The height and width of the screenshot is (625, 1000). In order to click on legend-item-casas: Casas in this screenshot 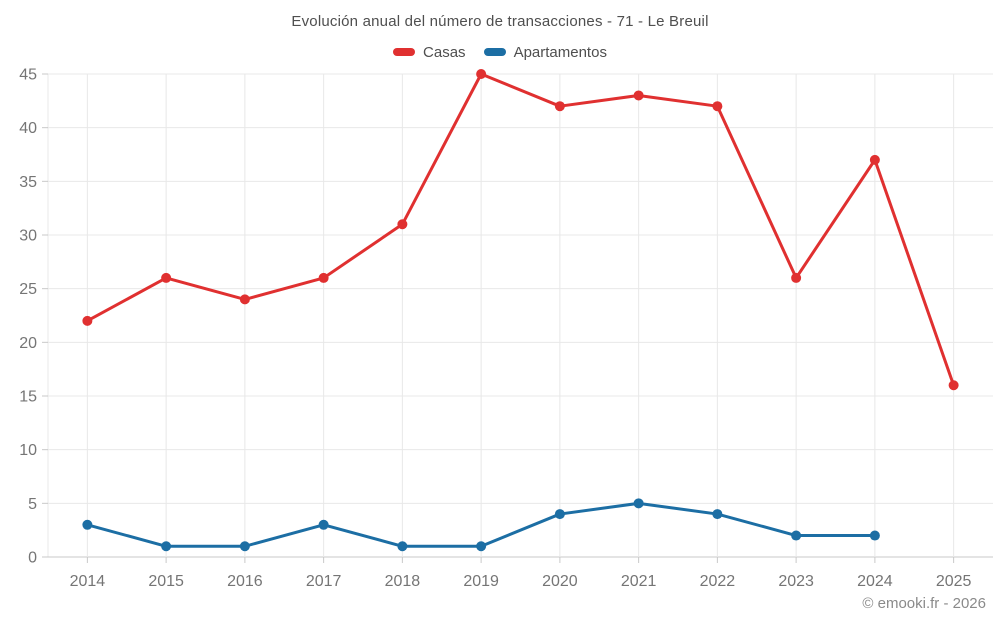, I will do `click(429, 52)`.